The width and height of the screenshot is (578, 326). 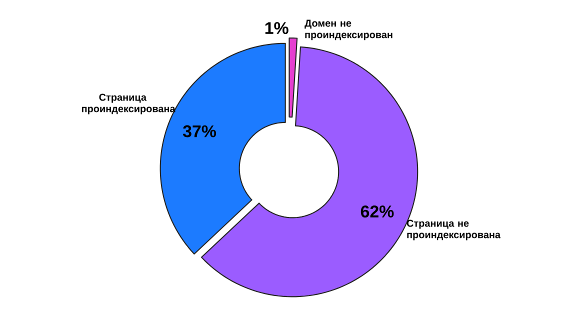 What do you see at coordinates (348, 30) in the screenshot?
I see `slice-label: Домен не проиндексирован` at bounding box center [348, 30].